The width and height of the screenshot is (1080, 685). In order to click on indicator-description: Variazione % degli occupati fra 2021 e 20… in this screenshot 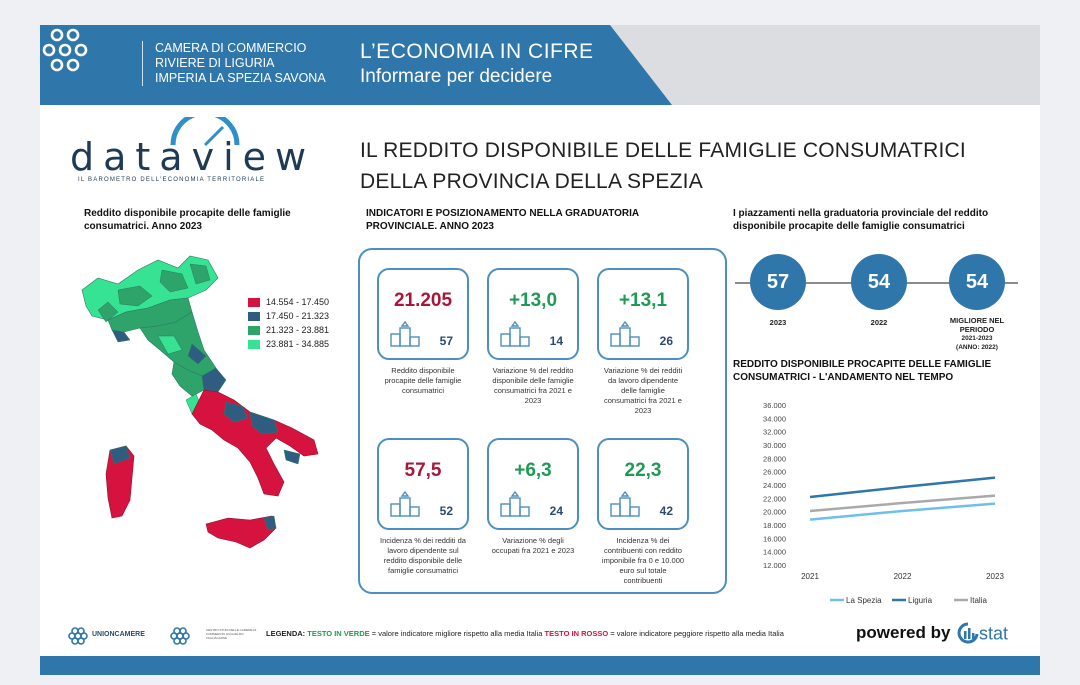, I will do `click(533, 546)`.